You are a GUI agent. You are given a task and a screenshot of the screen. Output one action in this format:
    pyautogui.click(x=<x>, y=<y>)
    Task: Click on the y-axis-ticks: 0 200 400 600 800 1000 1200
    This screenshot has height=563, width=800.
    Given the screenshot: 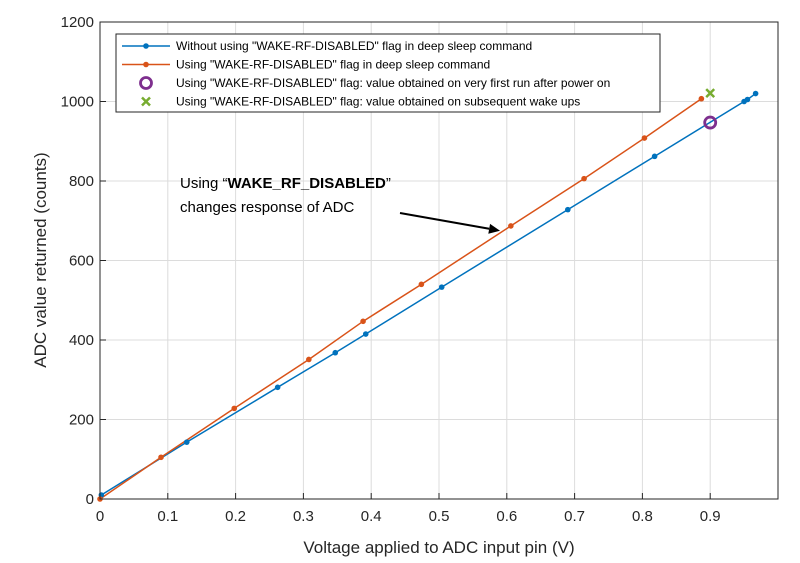 What is the action you would take?
    pyautogui.click(x=83, y=261)
    